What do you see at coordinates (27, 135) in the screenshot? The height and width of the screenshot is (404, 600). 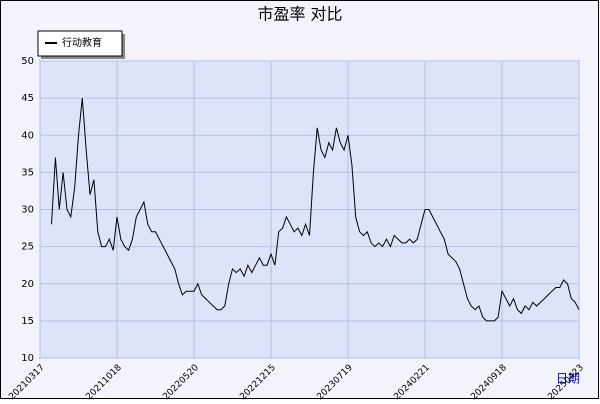 I see `y-tick-label: 40` at bounding box center [27, 135].